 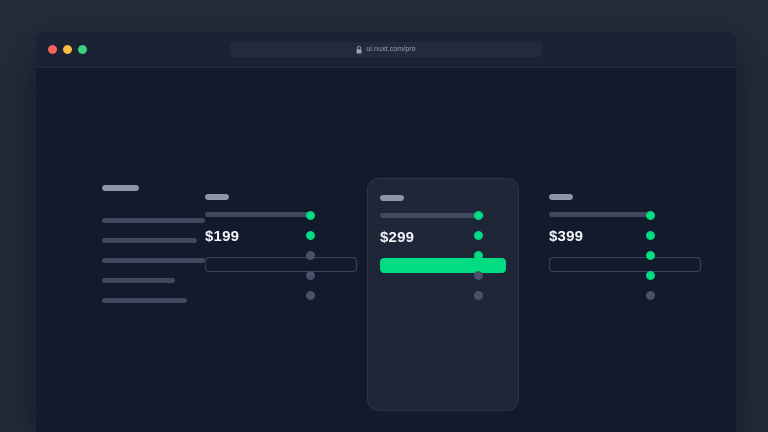 I want to click on feature-availability-column-basic, so click(x=310, y=255).